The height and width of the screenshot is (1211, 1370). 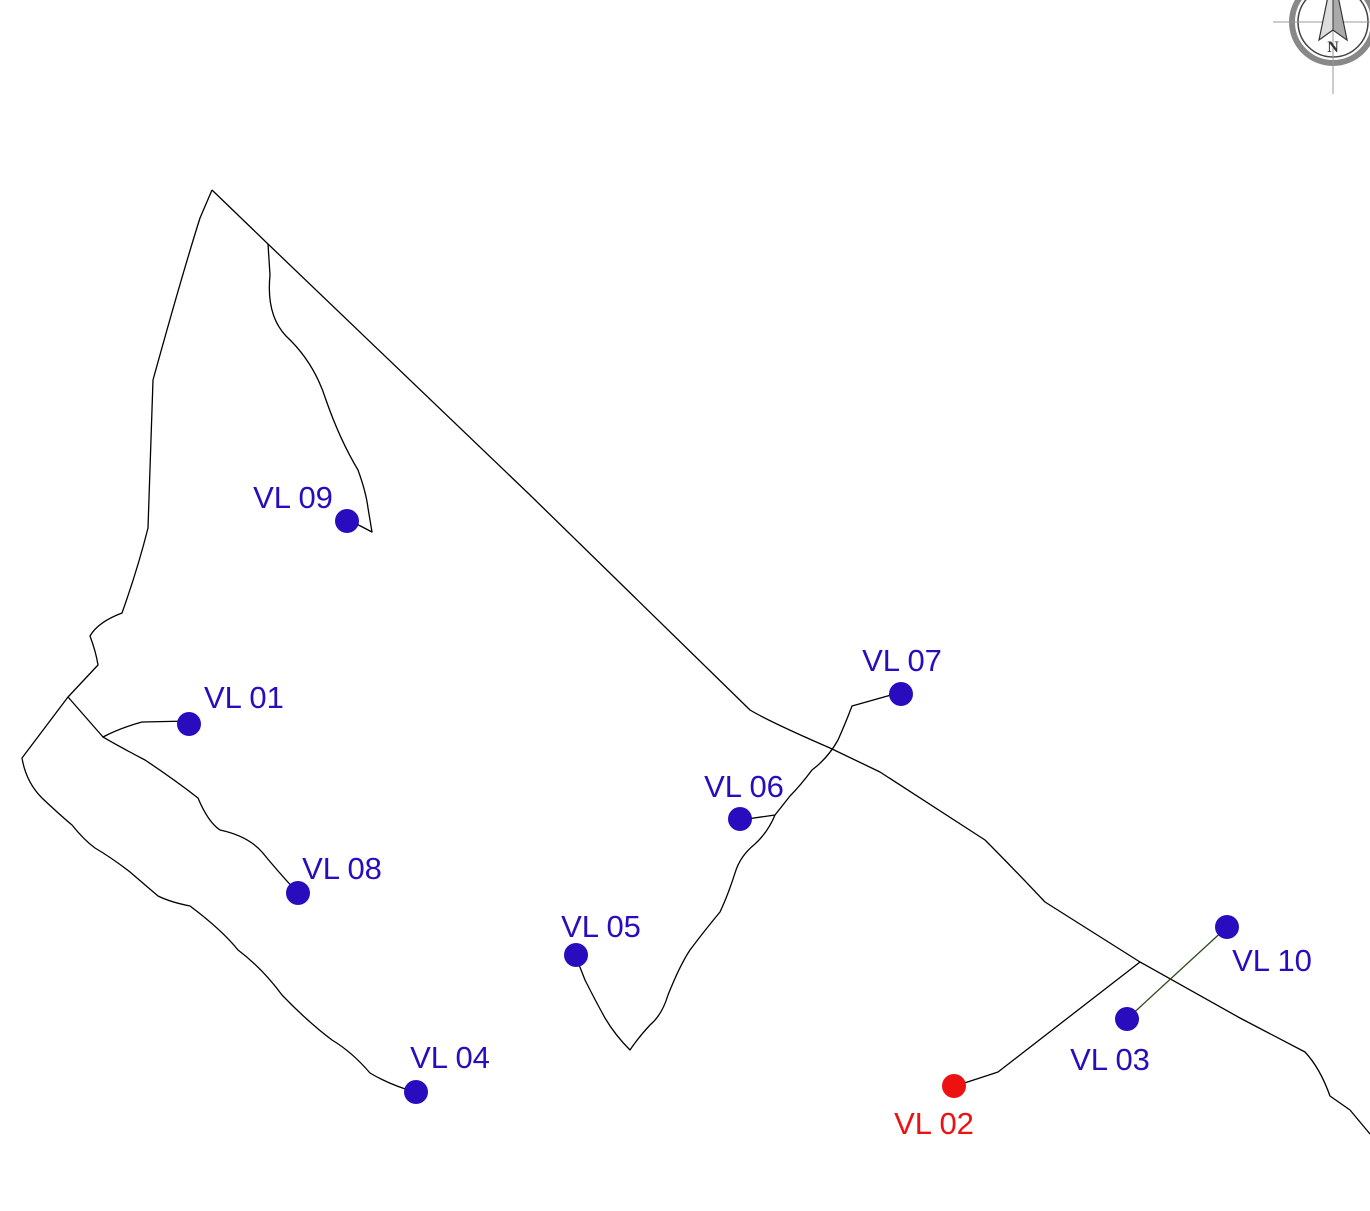 What do you see at coordinates (293, 497) in the screenshot?
I see `site-label-vl09: VL 09` at bounding box center [293, 497].